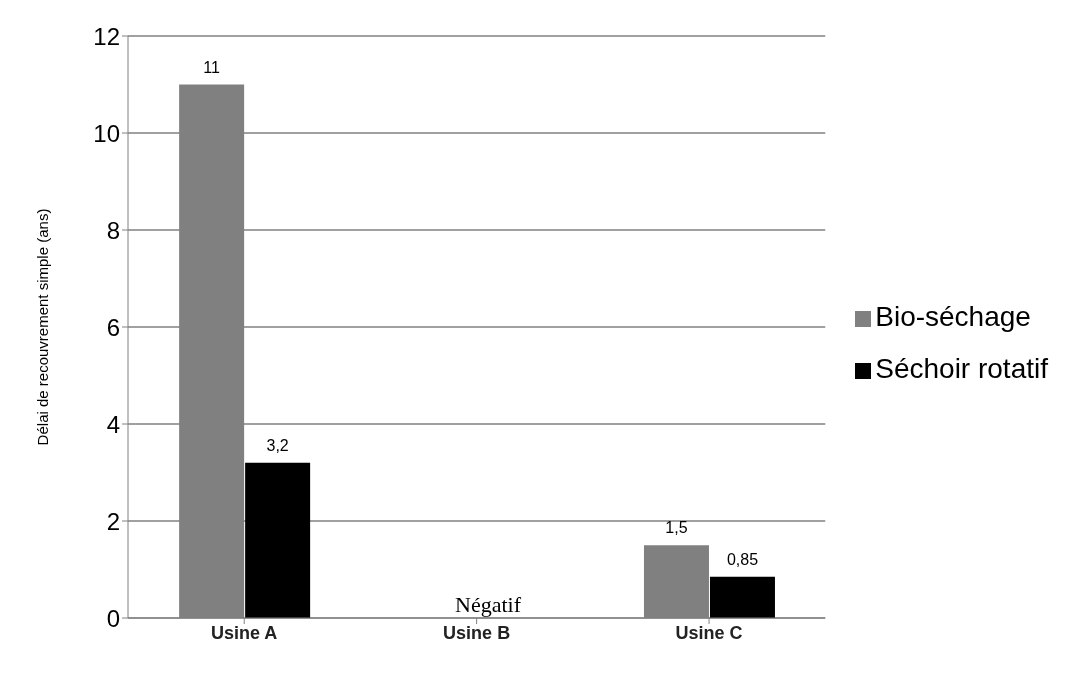 This screenshot has width=1087, height=687. Describe the element at coordinates (953, 316) in the screenshot. I see `legend-label: Bio-séchage` at that location.